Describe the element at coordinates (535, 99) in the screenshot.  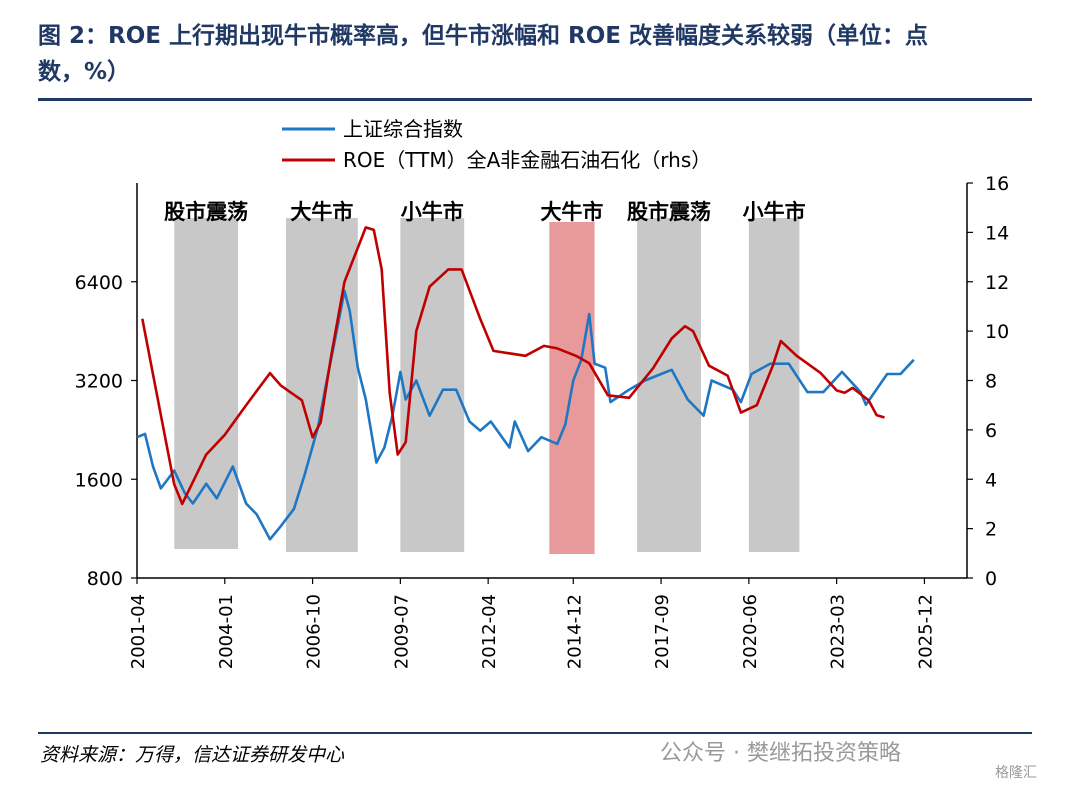
I see `title-rule` at that location.